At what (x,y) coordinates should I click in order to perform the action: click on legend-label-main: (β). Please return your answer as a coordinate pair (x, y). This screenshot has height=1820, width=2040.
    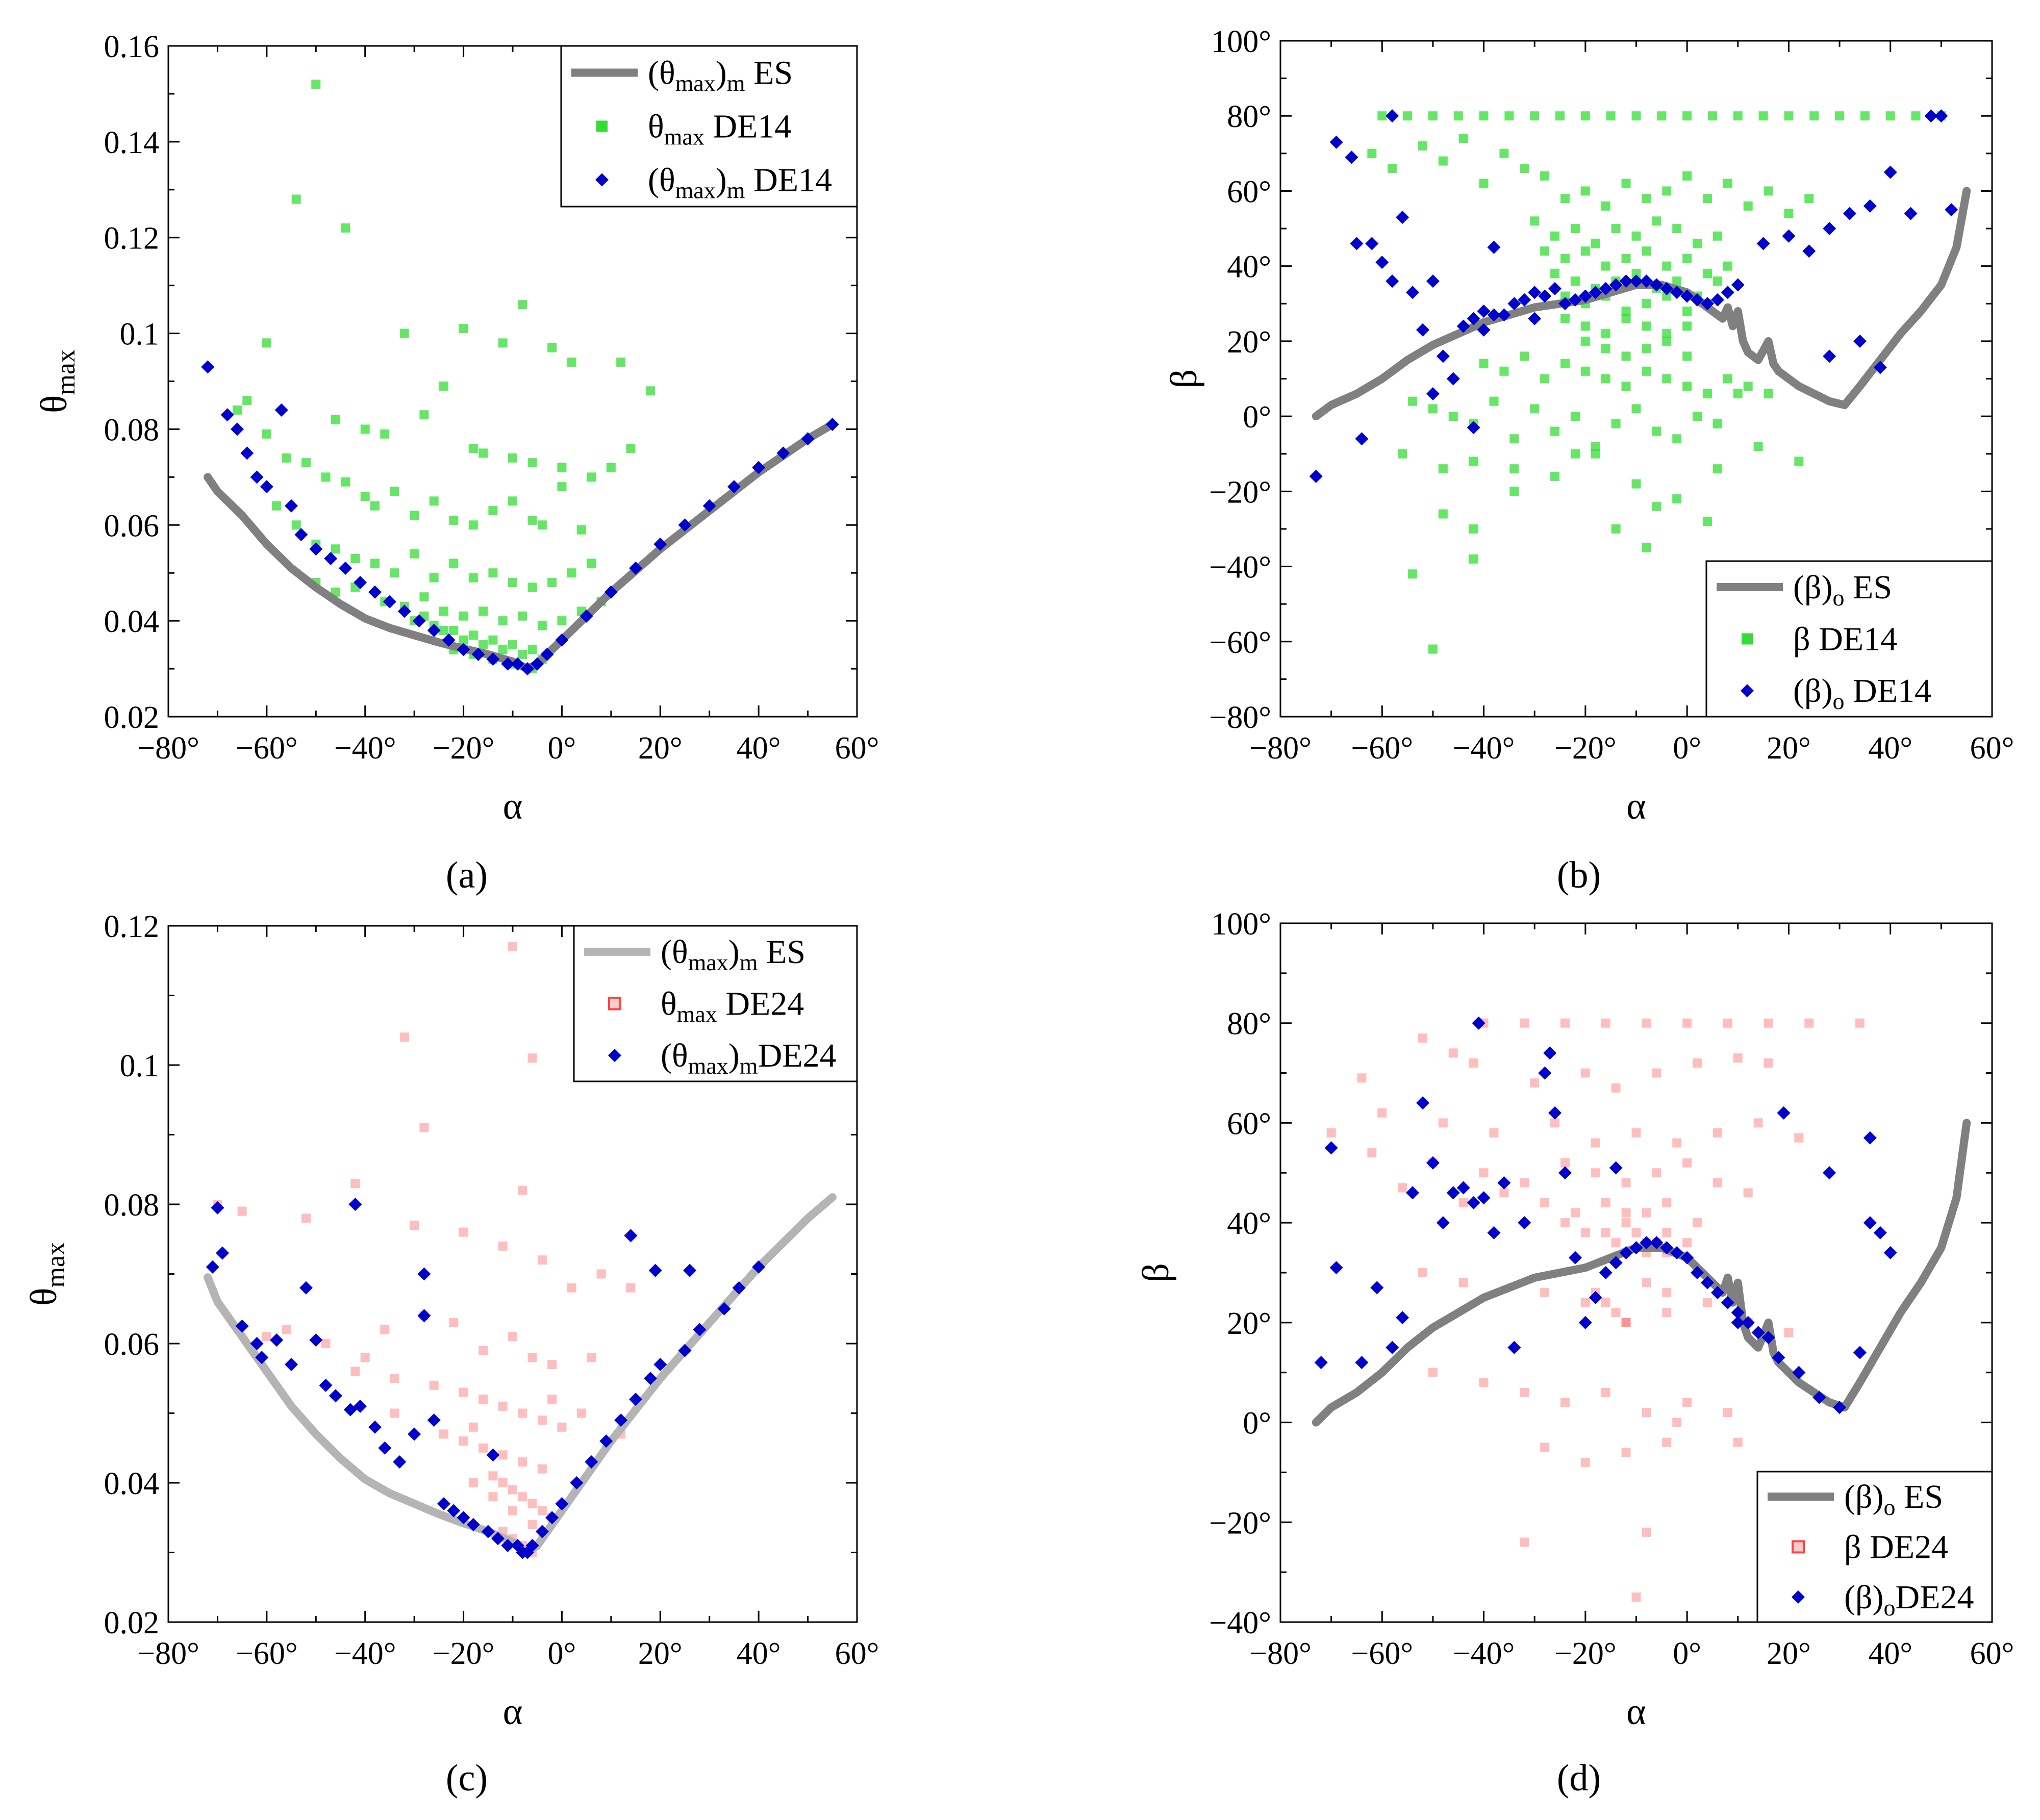
    Looking at the image, I should click on (1813, 691).